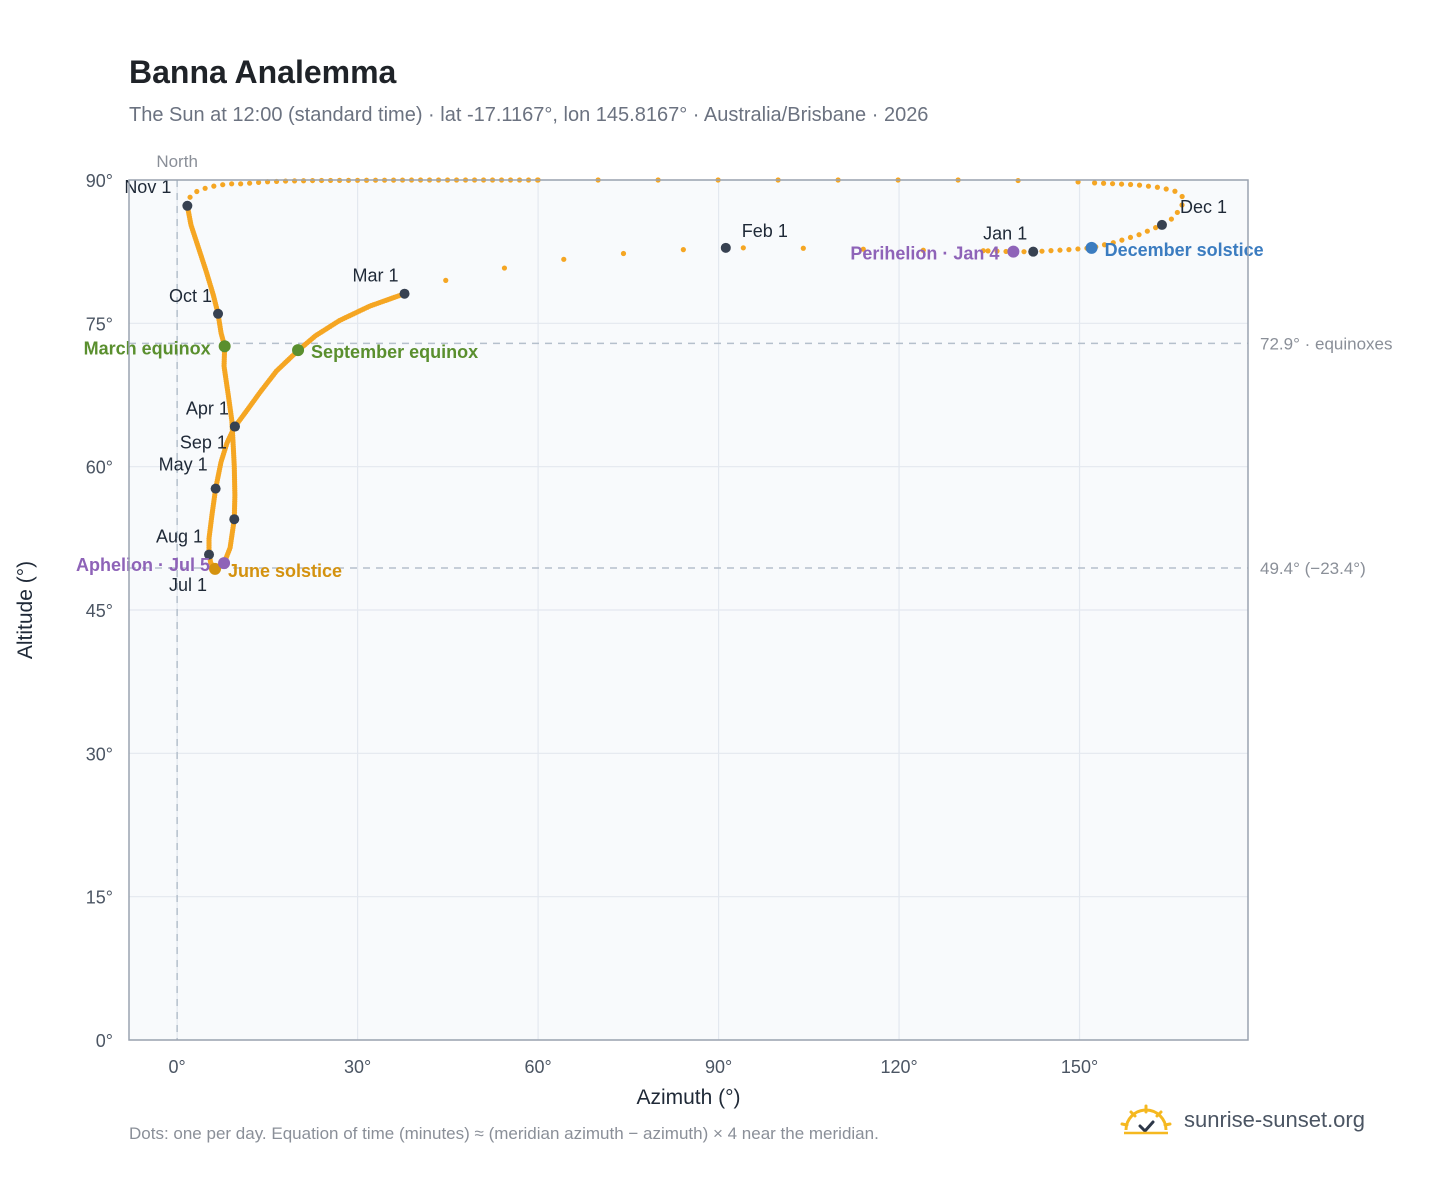 This screenshot has width=1448, height=1188. Describe the element at coordinates (203, 443) in the screenshot. I see `month-label: Sep 1` at that location.